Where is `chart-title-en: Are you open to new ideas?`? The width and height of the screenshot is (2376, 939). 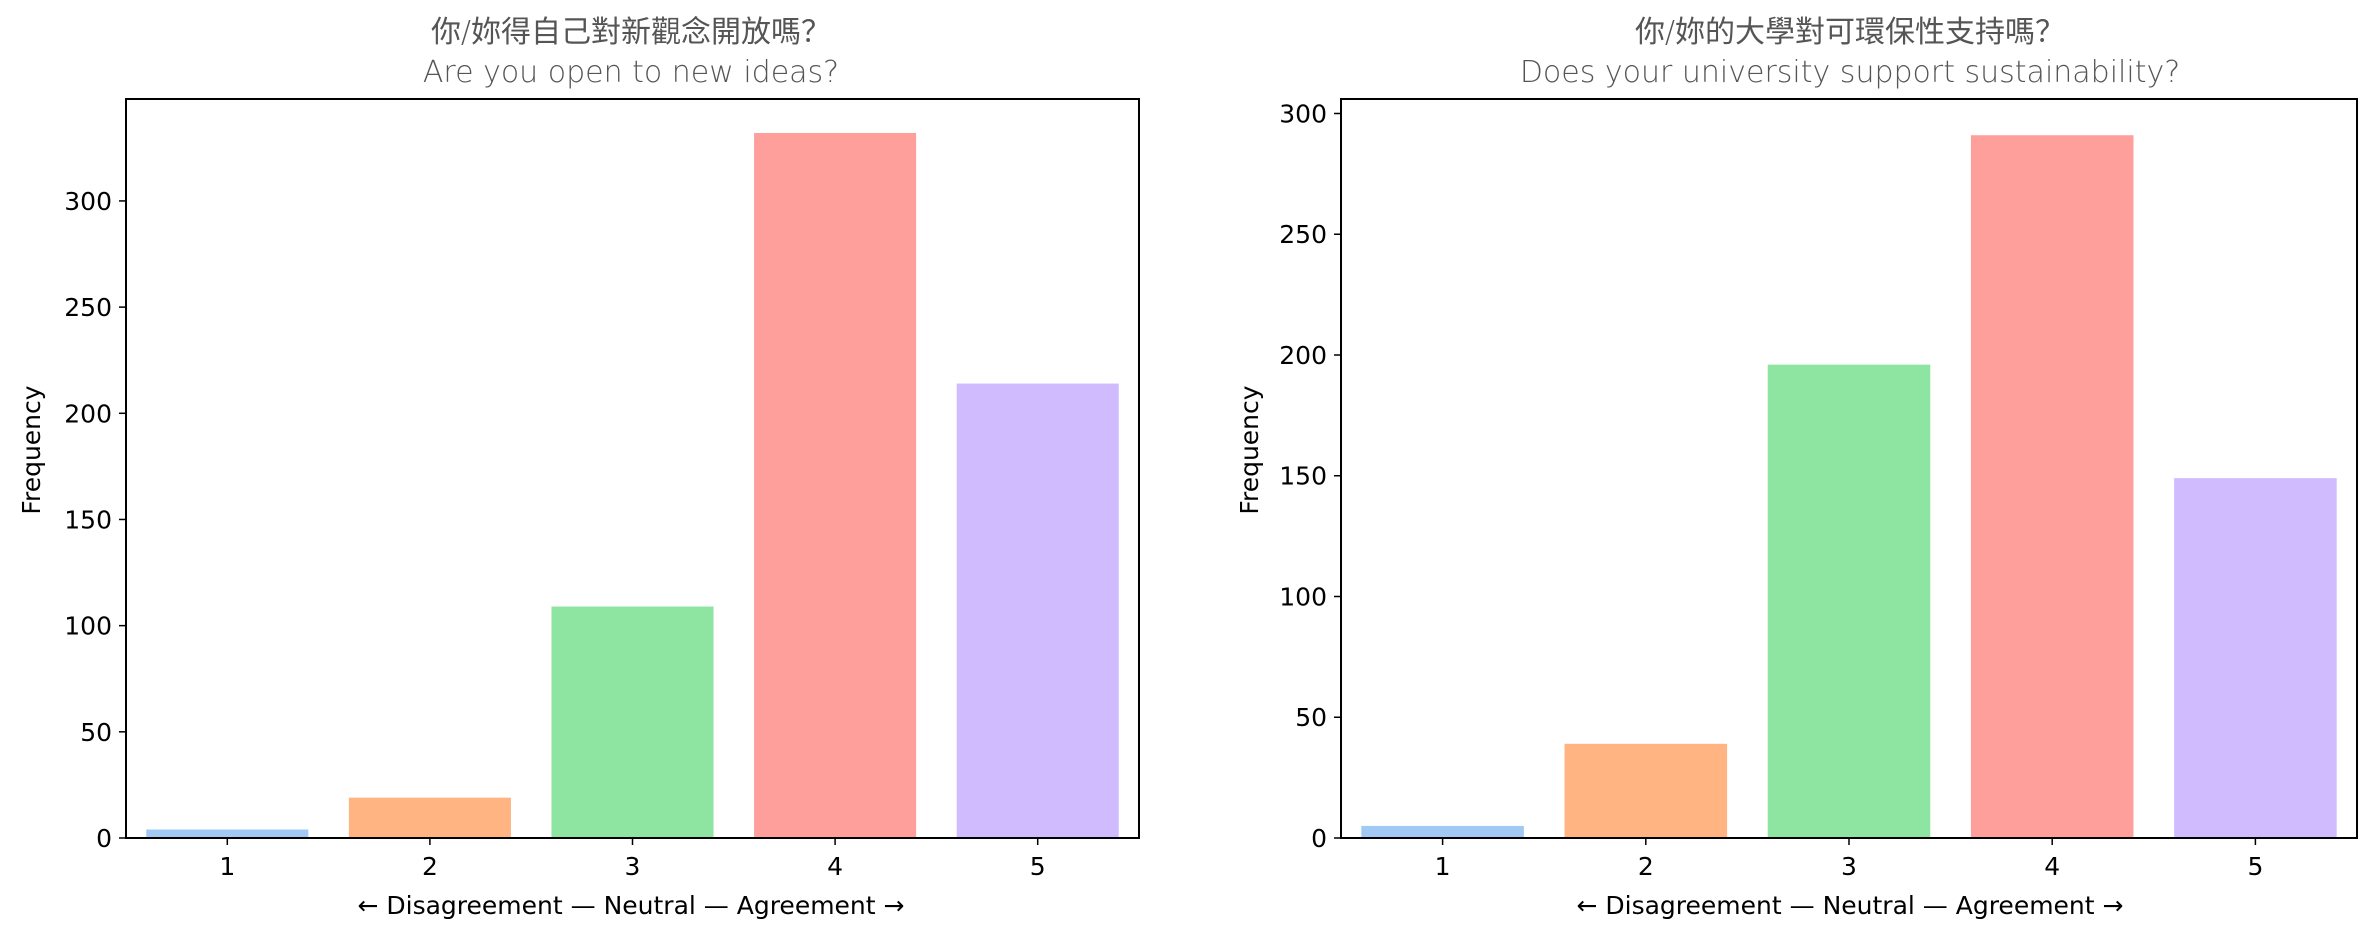
chart-title-en: Are you open to new ideas? is located at coordinates (631, 72).